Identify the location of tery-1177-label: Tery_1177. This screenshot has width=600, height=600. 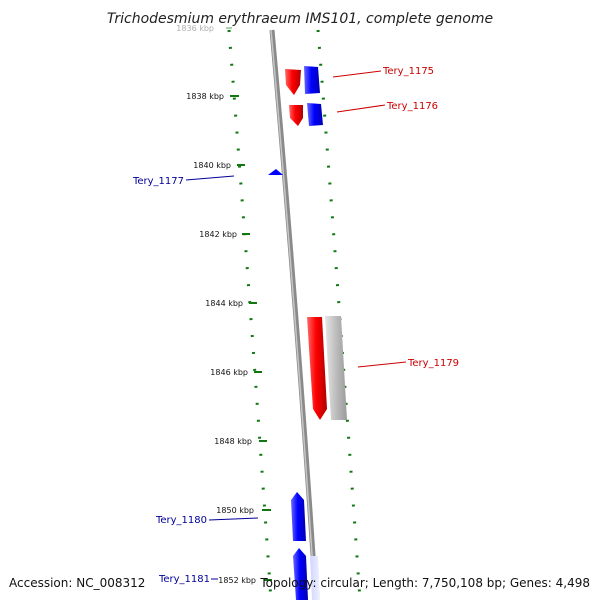
(158, 181).